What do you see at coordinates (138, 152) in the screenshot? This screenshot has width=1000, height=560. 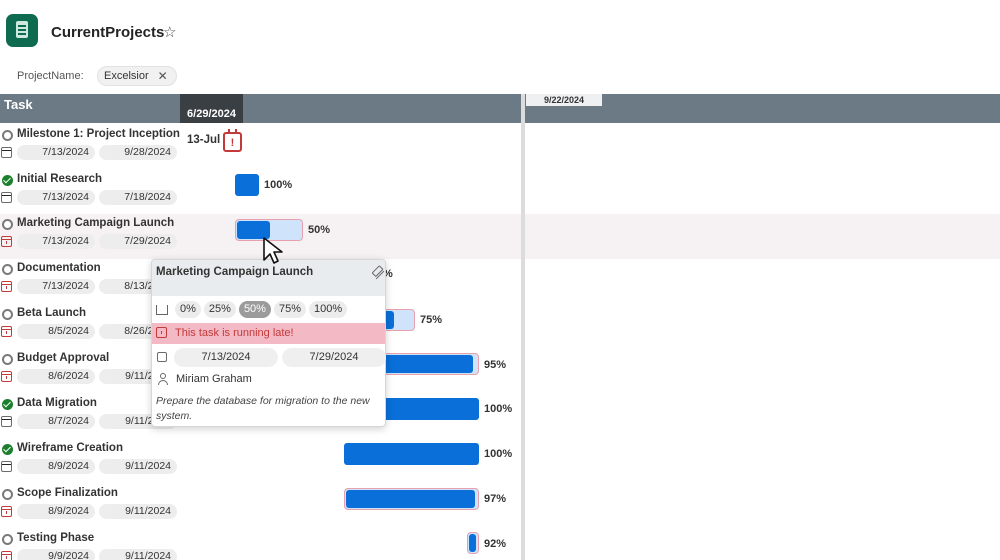 I see `task-end-date: 9/28/2024` at bounding box center [138, 152].